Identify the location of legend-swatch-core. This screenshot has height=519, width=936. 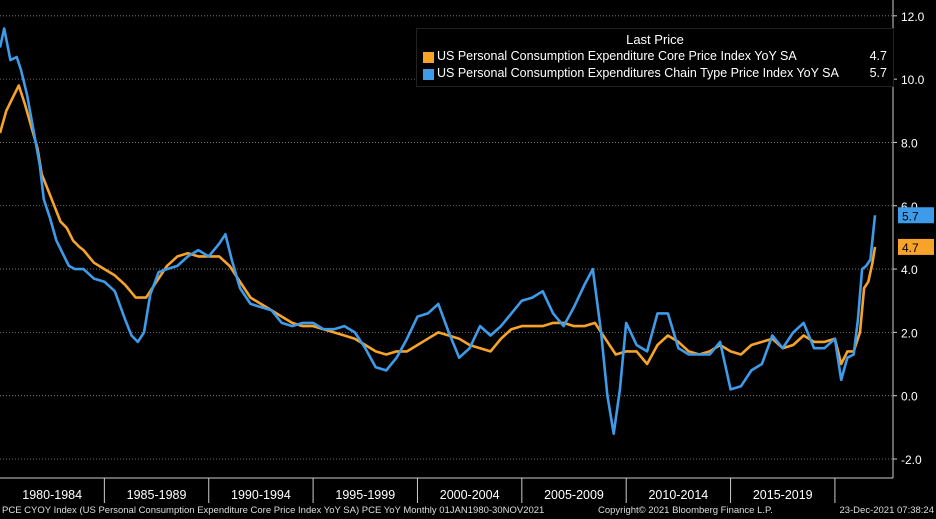
(428, 57).